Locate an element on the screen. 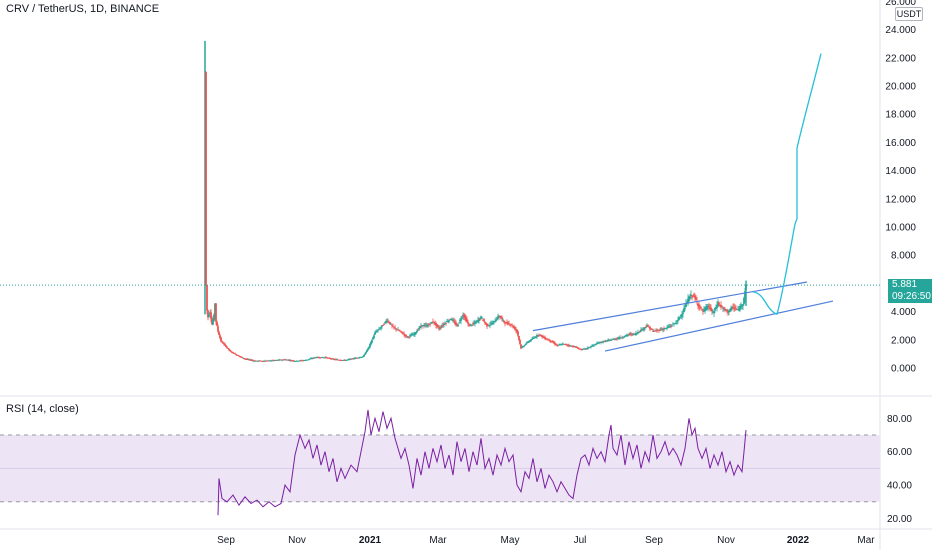 The height and width of the screenshot is (550, 932). price-tick-label: 26.000 is located at coordinates (900, 4).